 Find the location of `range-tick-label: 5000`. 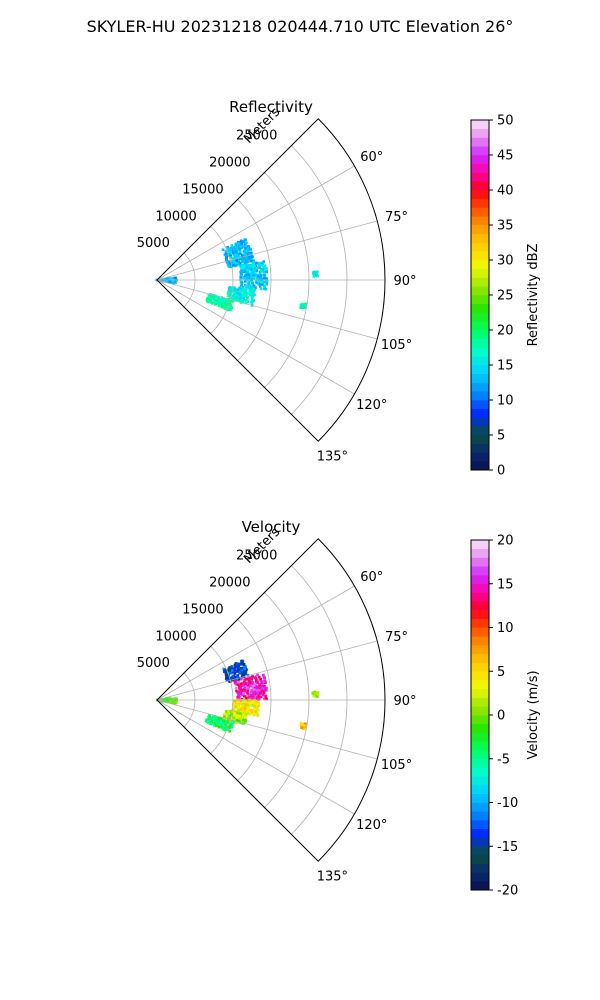

range-tick-label: 5000 is located at coordinates (153, 663).